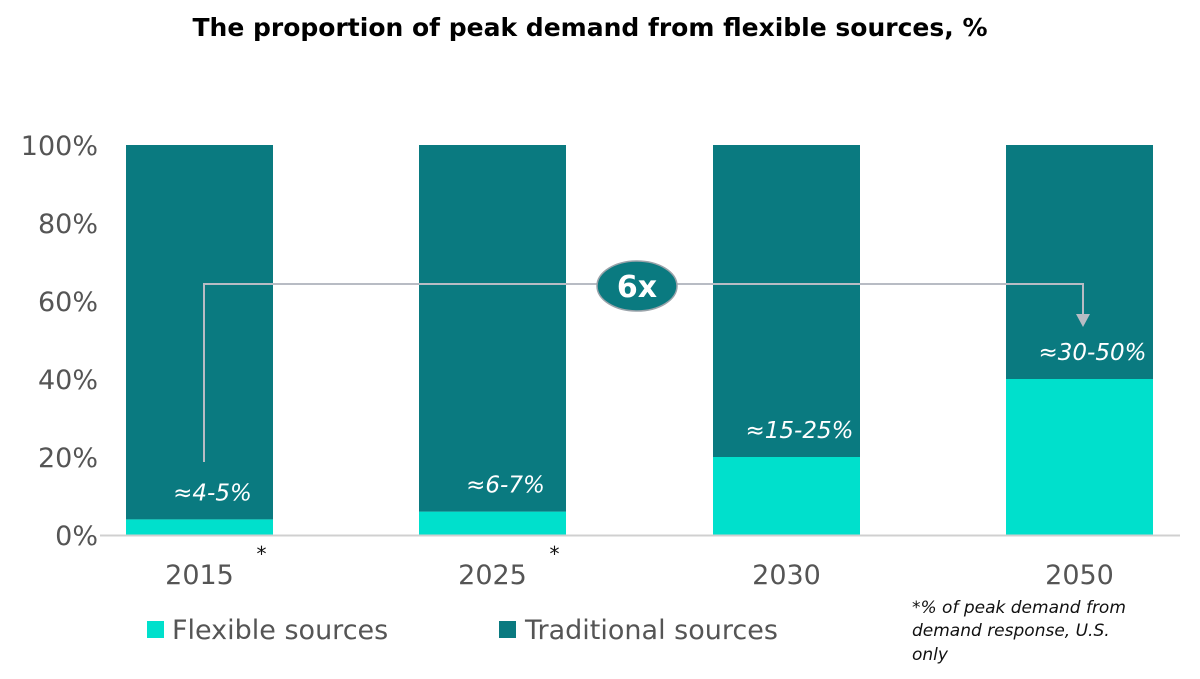 The width and height of the screenshot is (1200, 679). Describe the element at coordinates (639, 566) in the screenshot. I see `x-axis: 2015 * 2025 * 2030 2050` at that location.